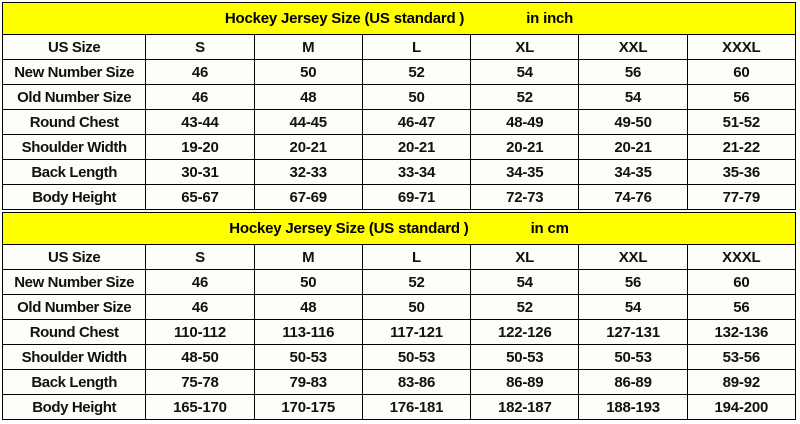  I want to click on column-header-m-cm: M, so click(308, 257).